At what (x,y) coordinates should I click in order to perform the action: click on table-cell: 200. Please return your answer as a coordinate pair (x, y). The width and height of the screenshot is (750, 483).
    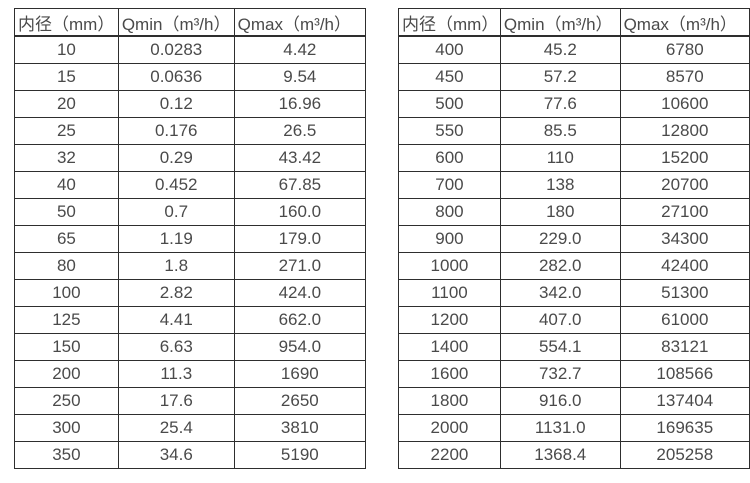
    Looking at the image, I should click on (66, 374).